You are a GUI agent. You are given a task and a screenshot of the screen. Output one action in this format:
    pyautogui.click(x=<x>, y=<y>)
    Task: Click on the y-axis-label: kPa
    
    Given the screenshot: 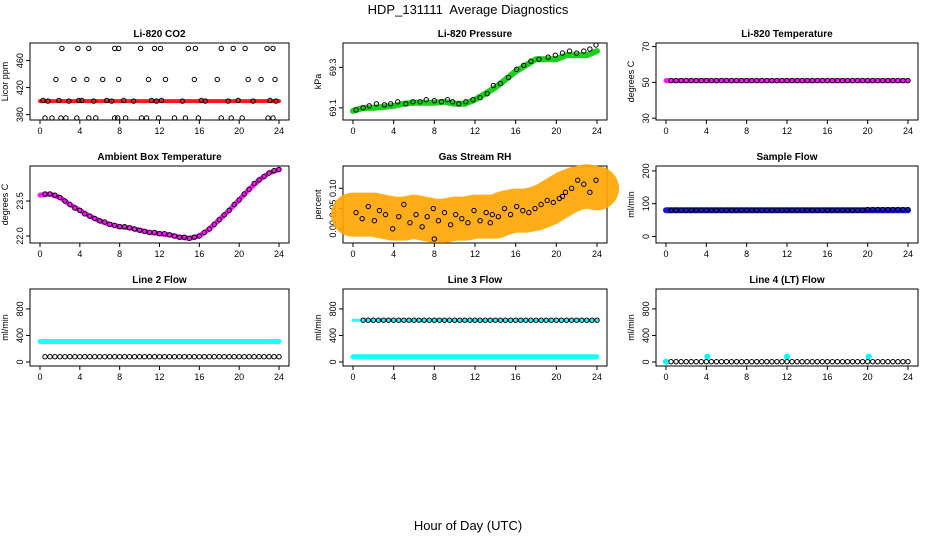 What is the action you would take?
    pyautogui.click(x=318, y=82)
    